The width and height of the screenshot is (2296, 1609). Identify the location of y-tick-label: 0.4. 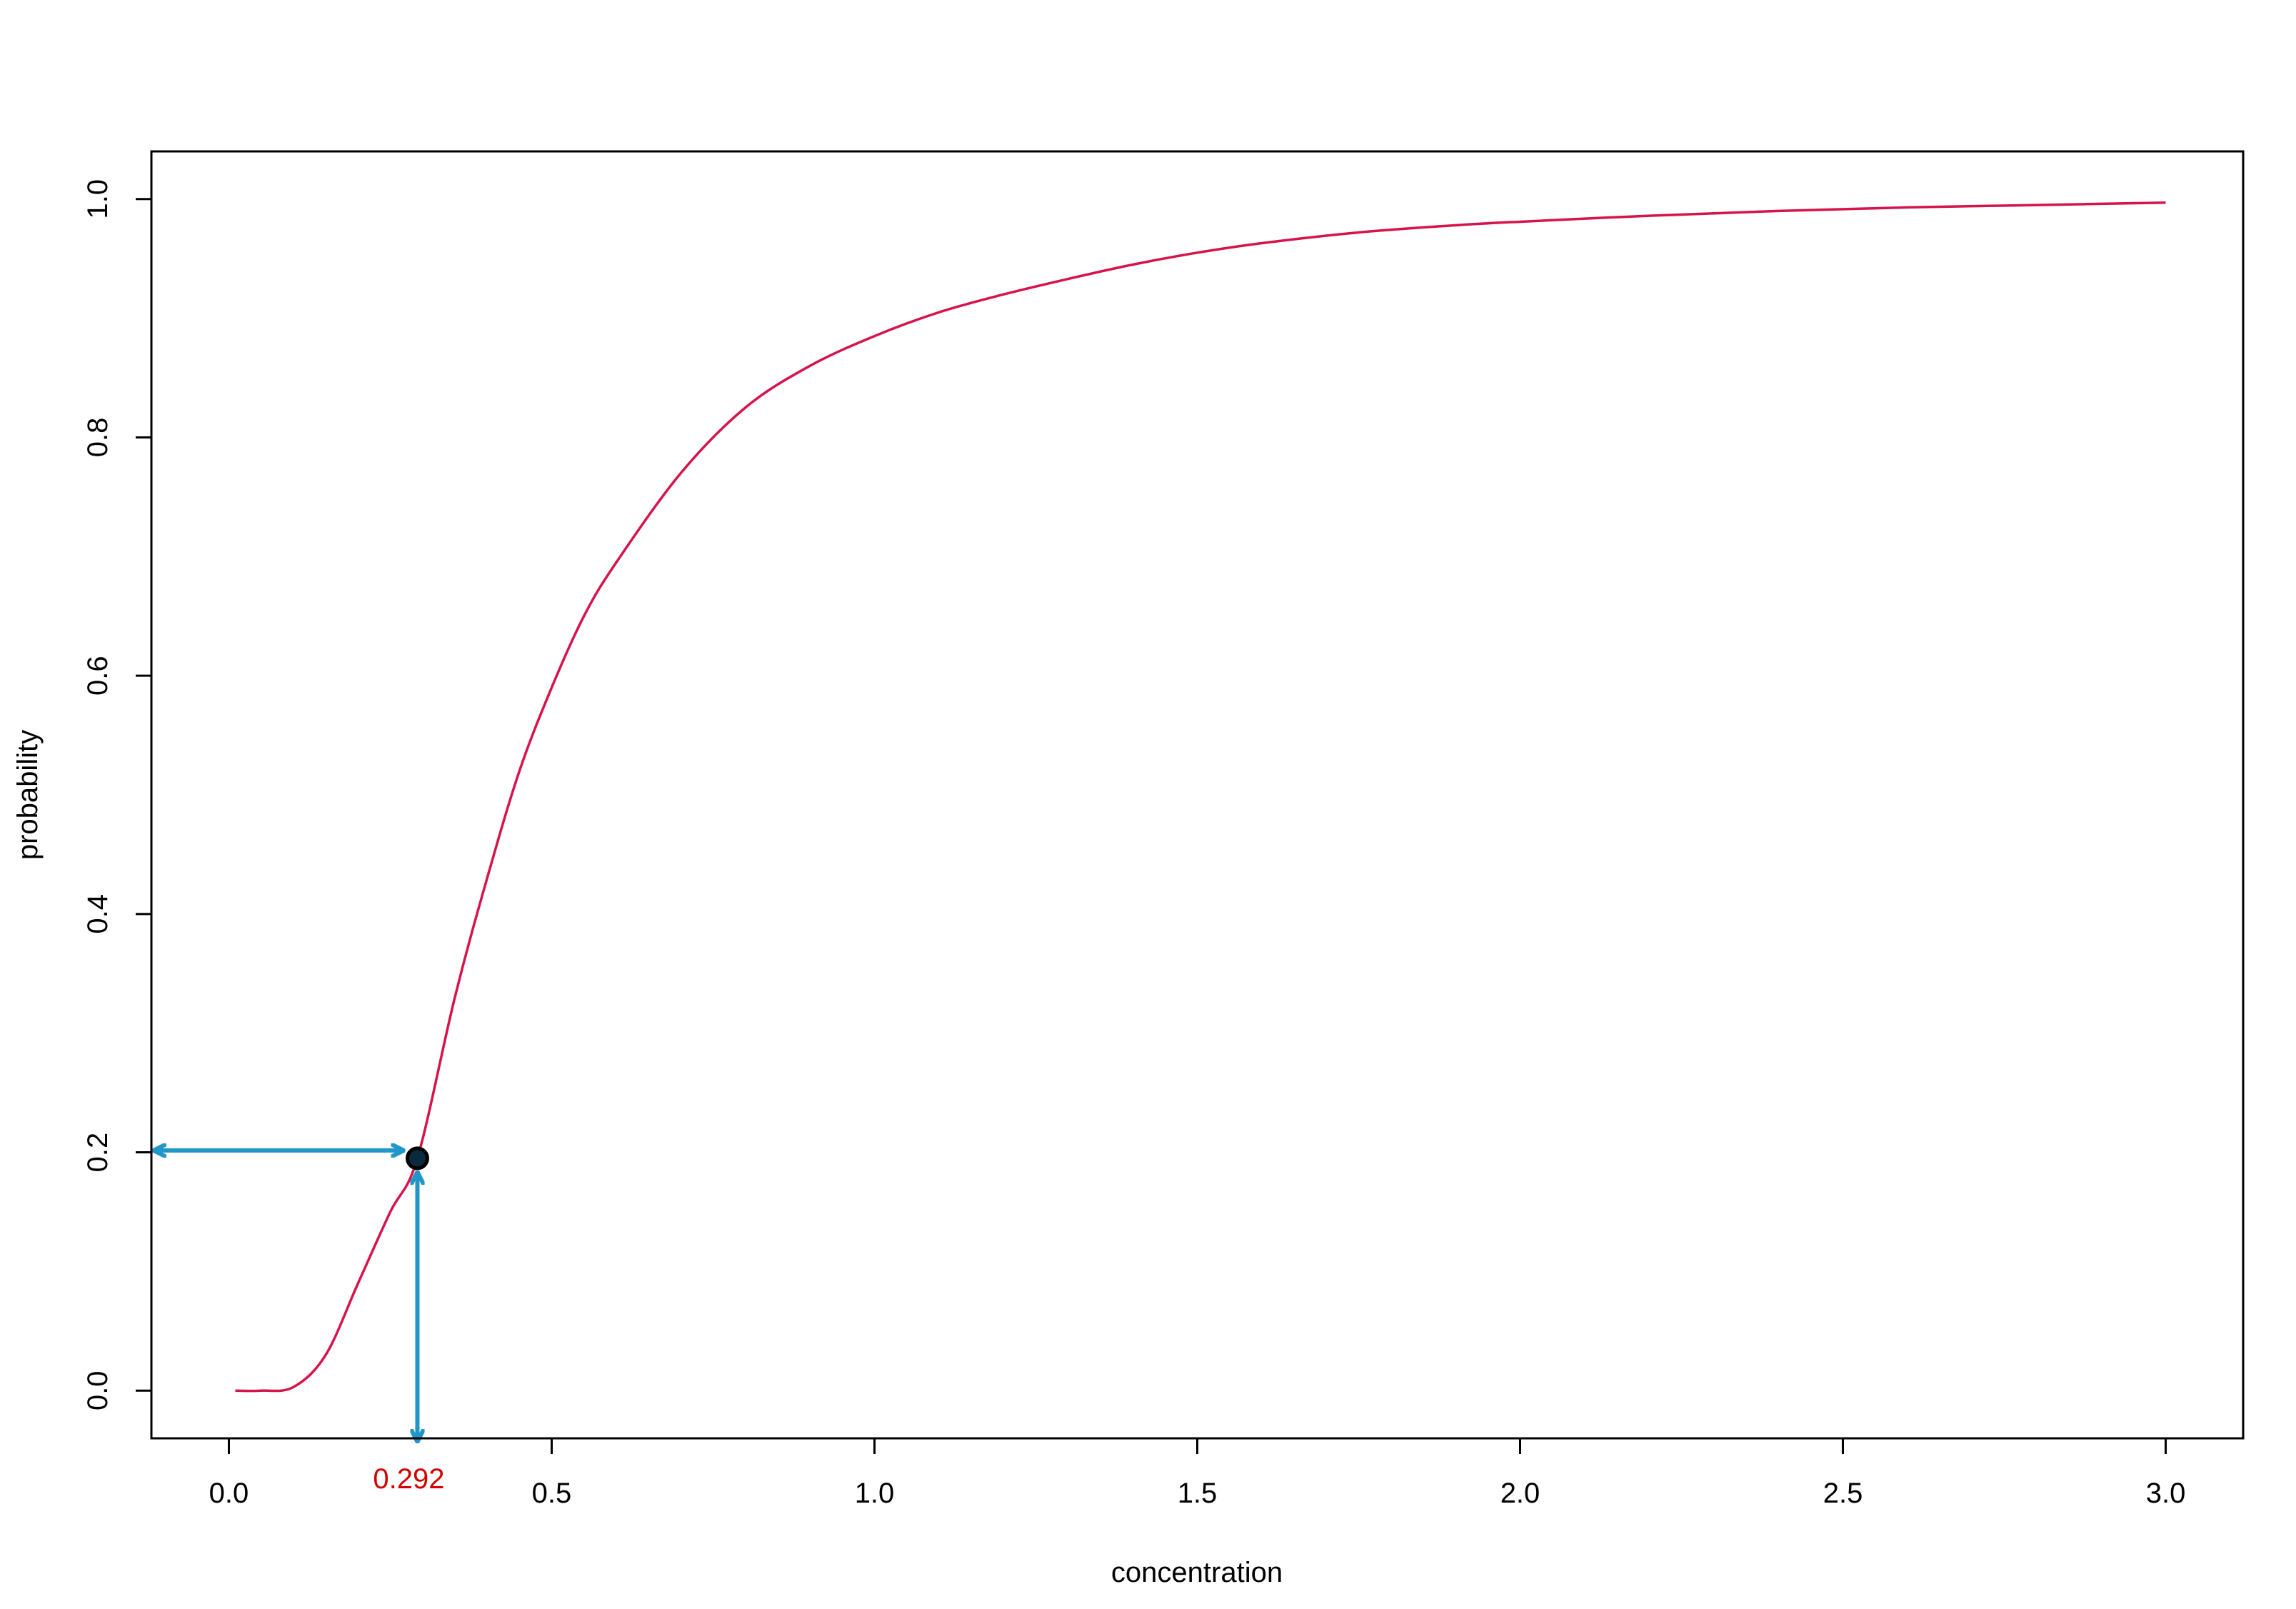
(98, 914).